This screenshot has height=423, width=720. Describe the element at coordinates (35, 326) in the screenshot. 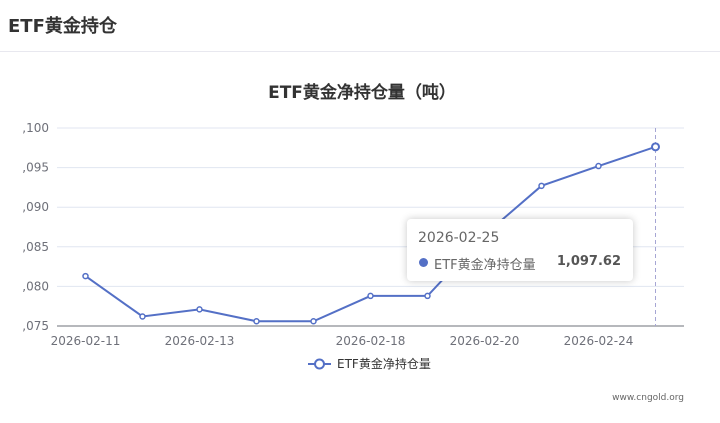

I see `y-tick-label: ,075` at that location.